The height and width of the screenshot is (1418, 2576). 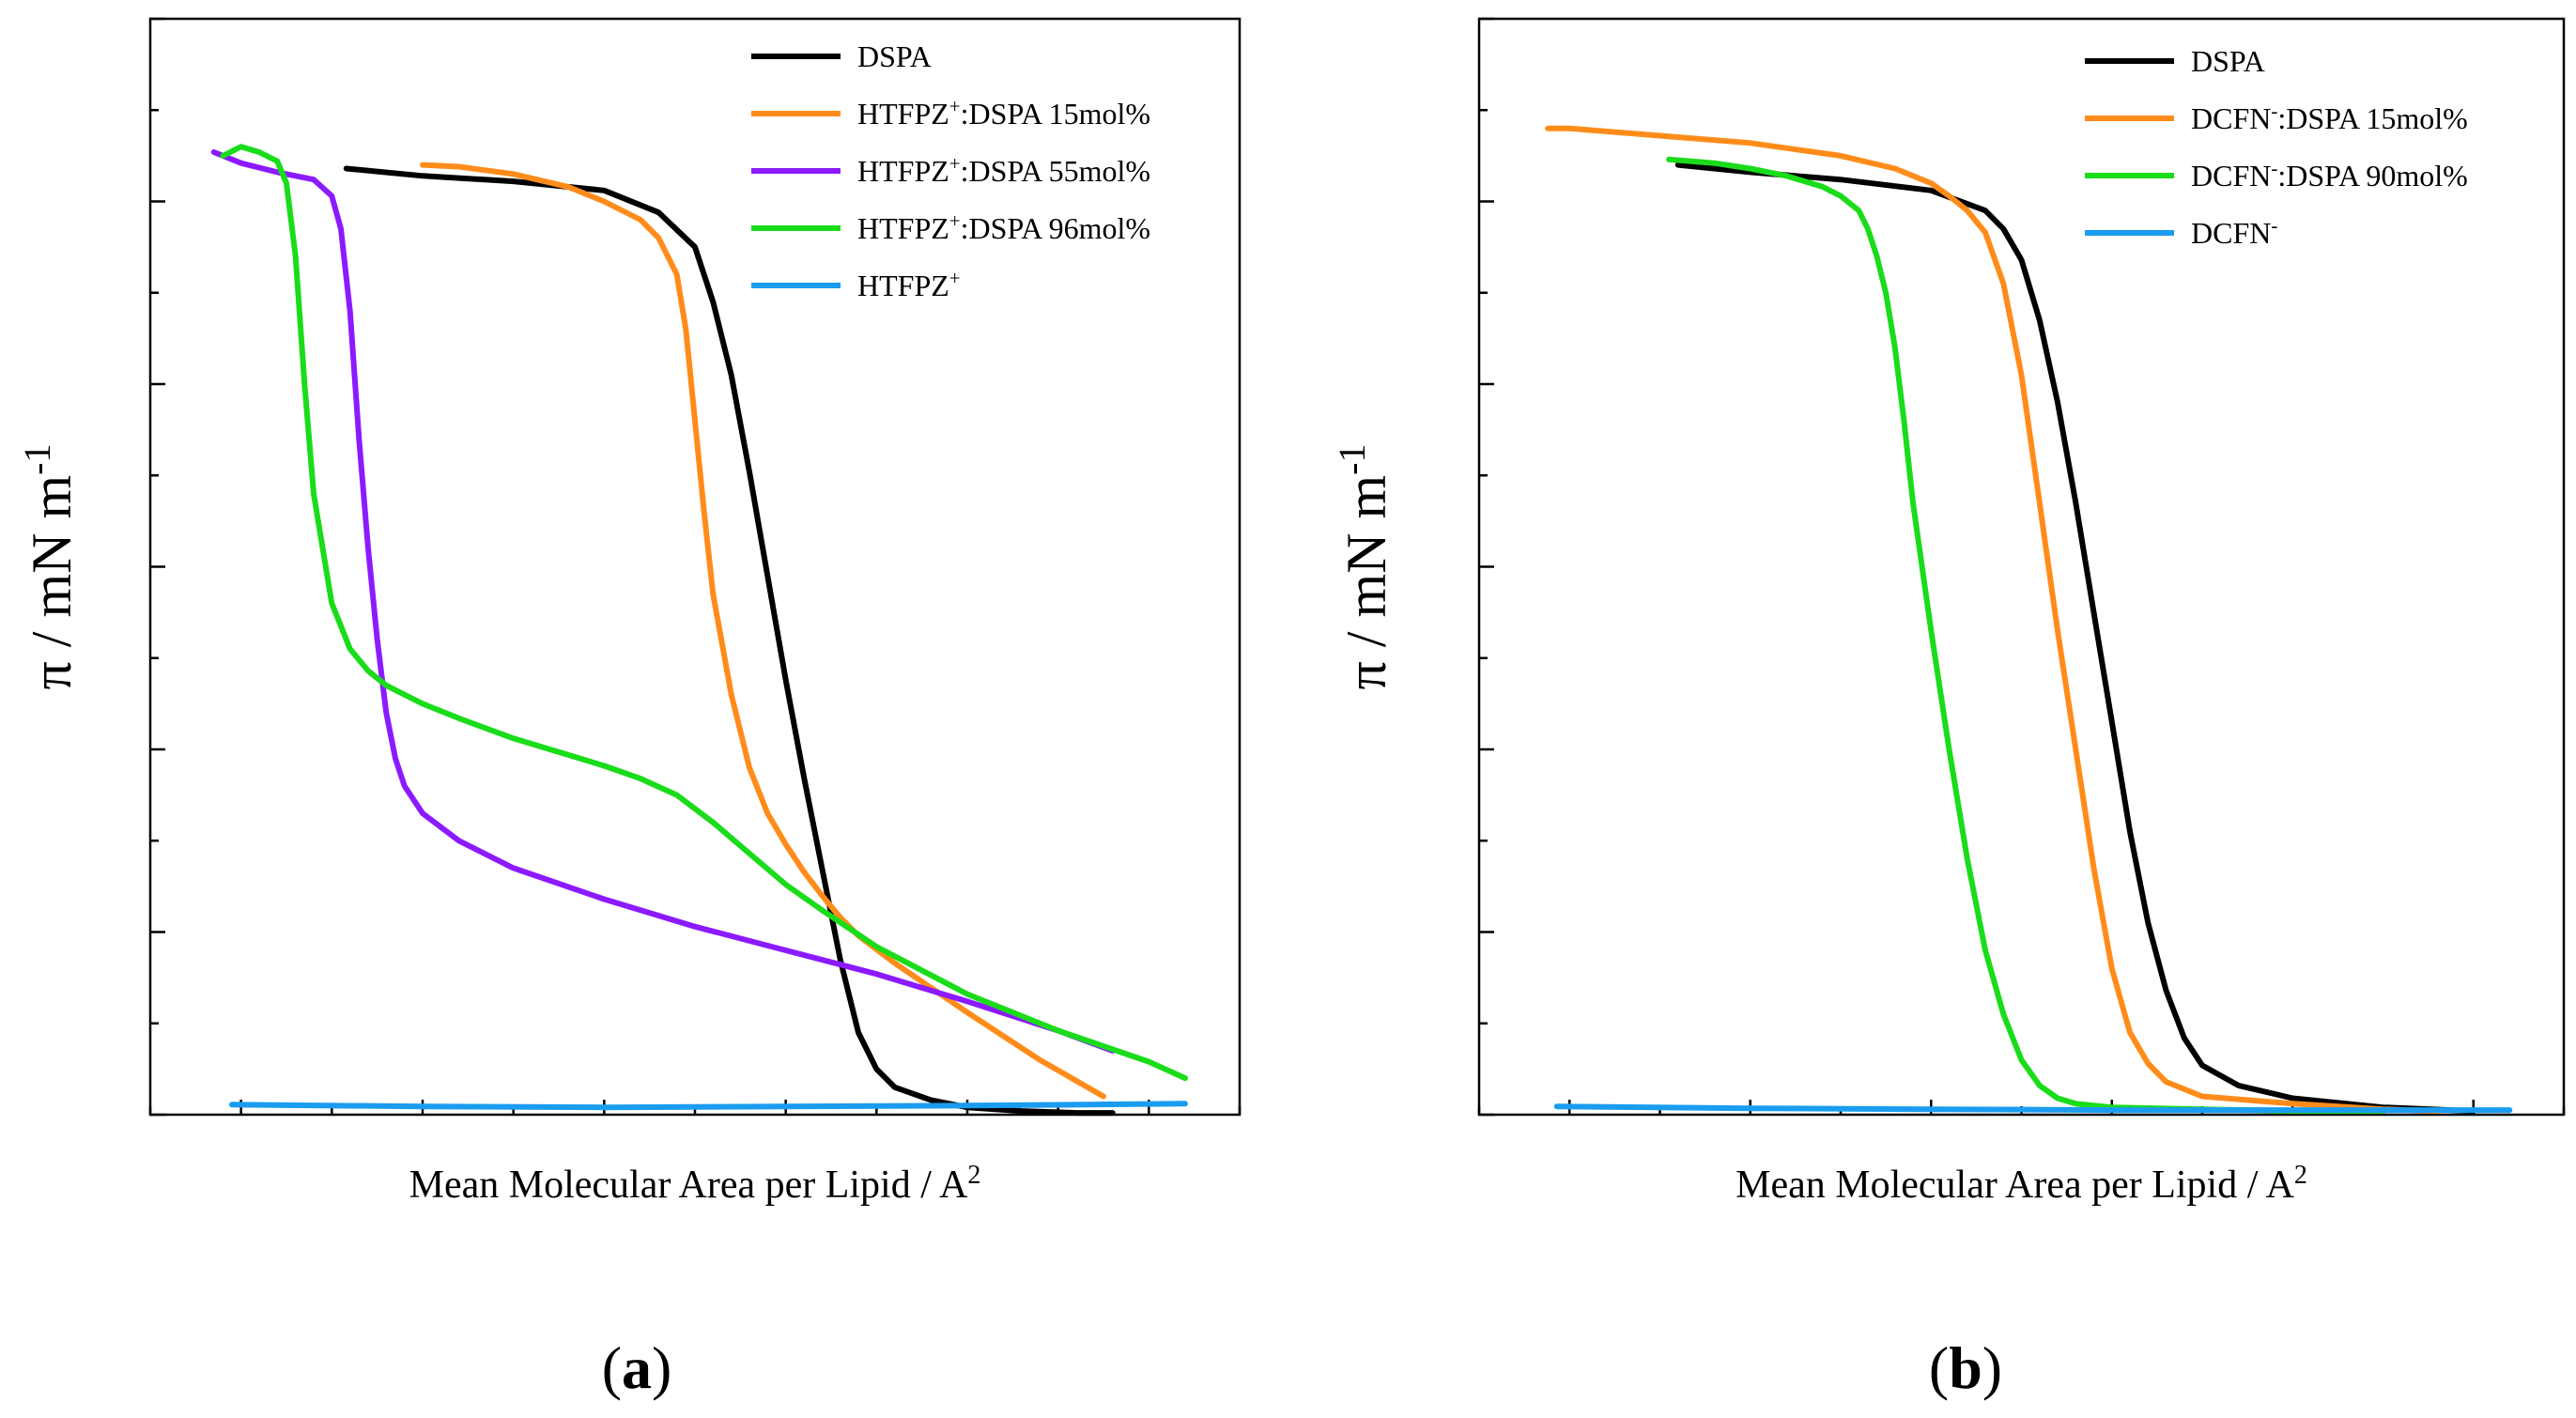 I want to click on series-line-dcfn, so click(x=2033, y=1108).